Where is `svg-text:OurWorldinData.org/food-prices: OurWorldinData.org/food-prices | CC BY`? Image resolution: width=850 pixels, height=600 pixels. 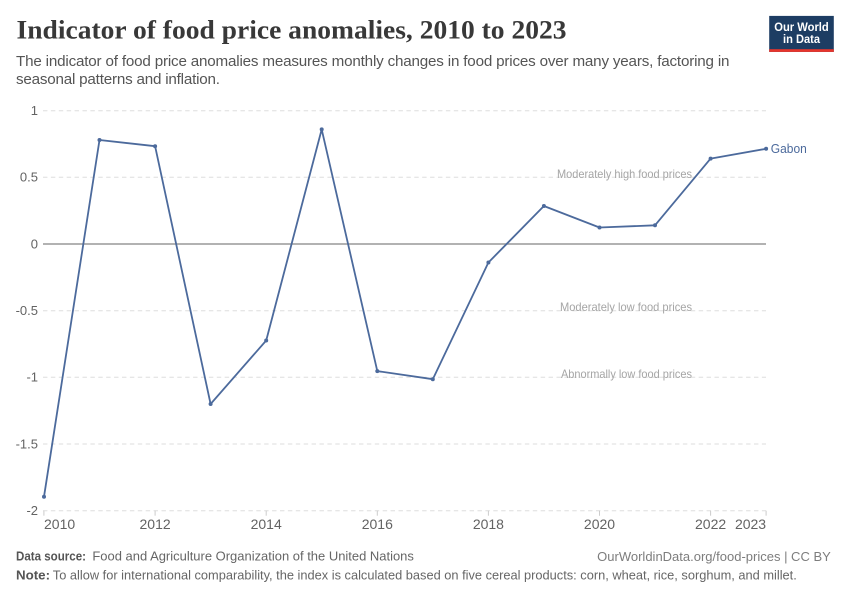 svg-text:OurWorldinData.org/food-prices: OurWorldinData.org/food-prices | CC BY is located at coordinates (714, 556).